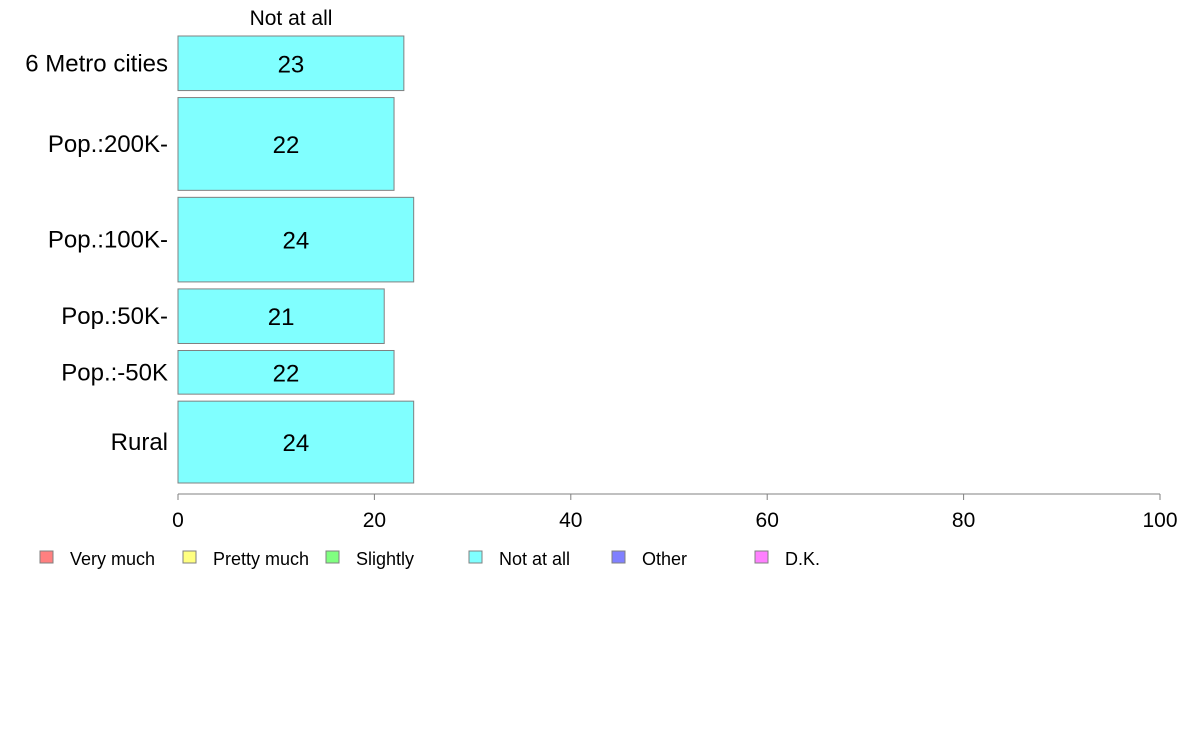  What do you see at coordinates (261, 559) in the screenshot?
I see `legend-label: Pretty much` at bounding box center [261, 559].